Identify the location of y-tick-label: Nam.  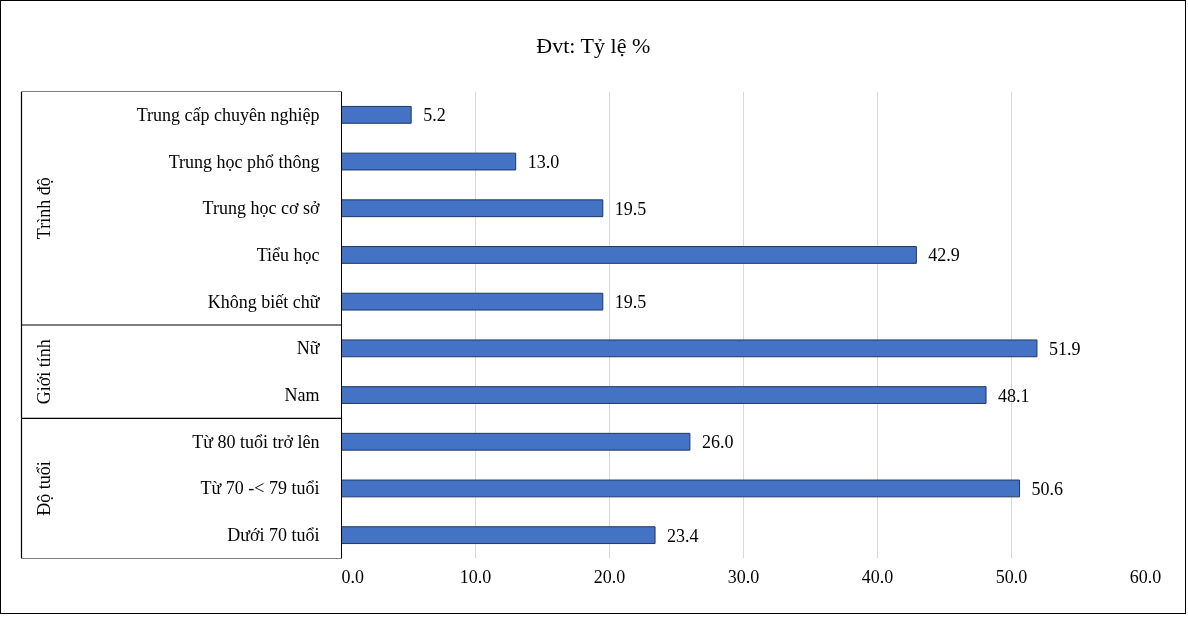
(302, 395).